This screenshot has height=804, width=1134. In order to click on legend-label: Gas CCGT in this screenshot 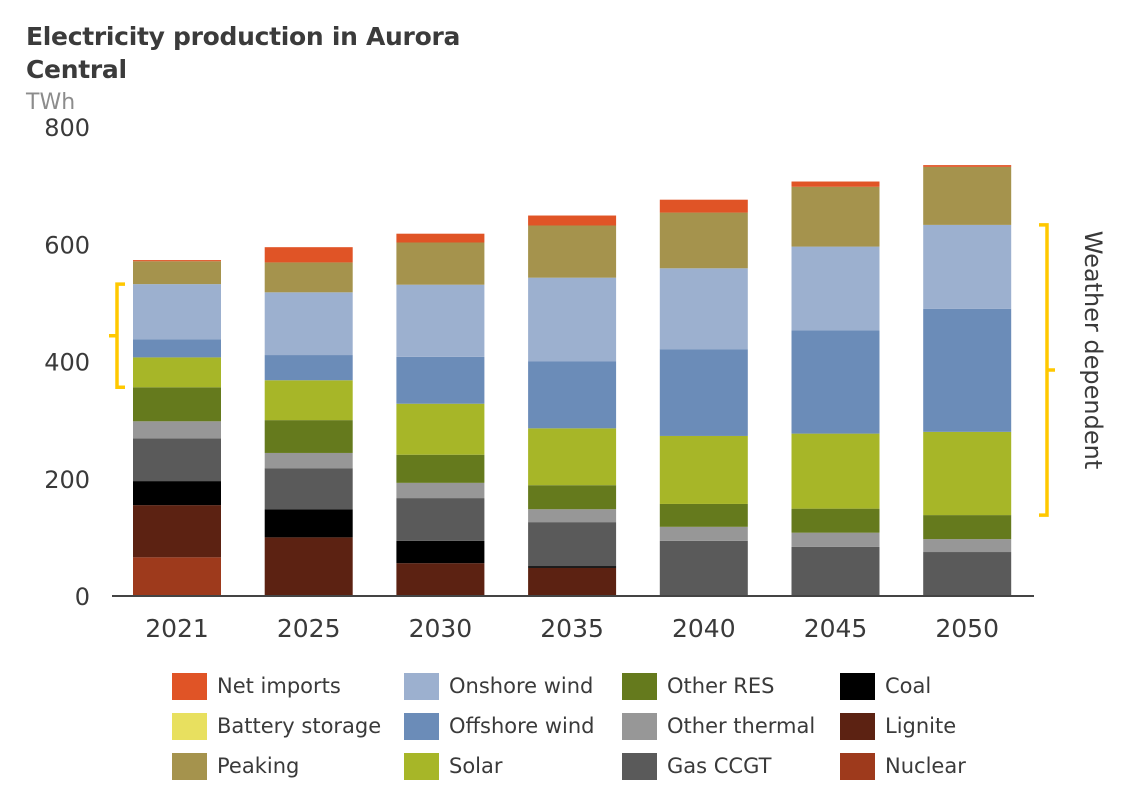, I will do `click(719, 766)`.